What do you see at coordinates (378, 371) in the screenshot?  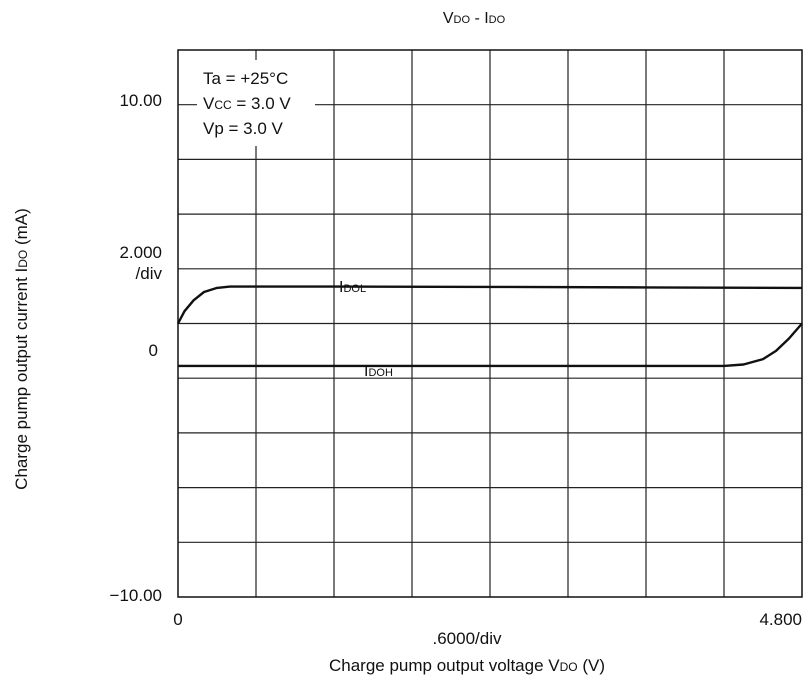 I see `series-label-idoh: IDOH` at bounding box center [378, 371].